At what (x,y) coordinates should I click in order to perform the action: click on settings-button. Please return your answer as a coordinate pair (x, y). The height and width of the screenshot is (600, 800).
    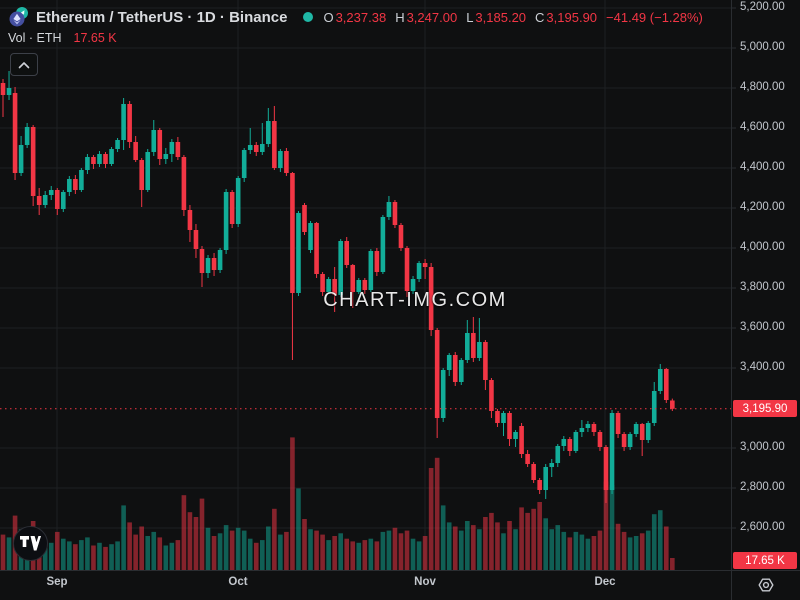
    Looking at the image, I should click on (766, 585).